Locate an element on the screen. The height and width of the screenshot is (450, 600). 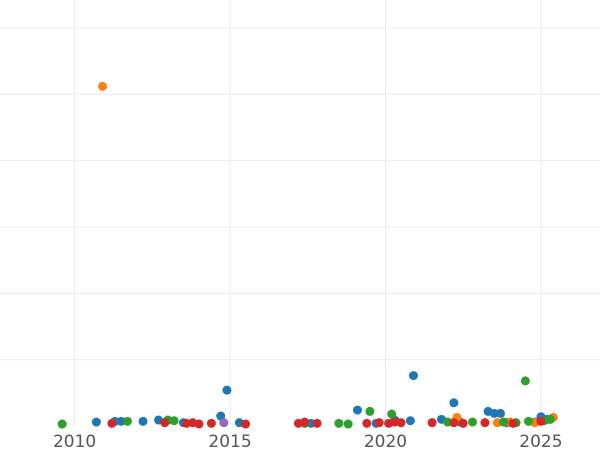
x-tick-label: 2010 is located at coordinates (74, 441).